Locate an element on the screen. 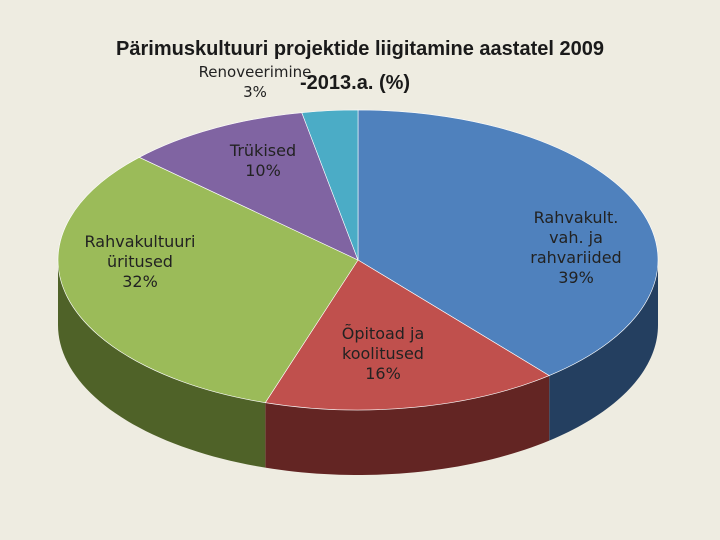 The width and height of the screenshot is (720, 540). slice-label-rahvakult: Rahvakult. vah. ja rahvariided 39% is located at coordinates (576, 247).